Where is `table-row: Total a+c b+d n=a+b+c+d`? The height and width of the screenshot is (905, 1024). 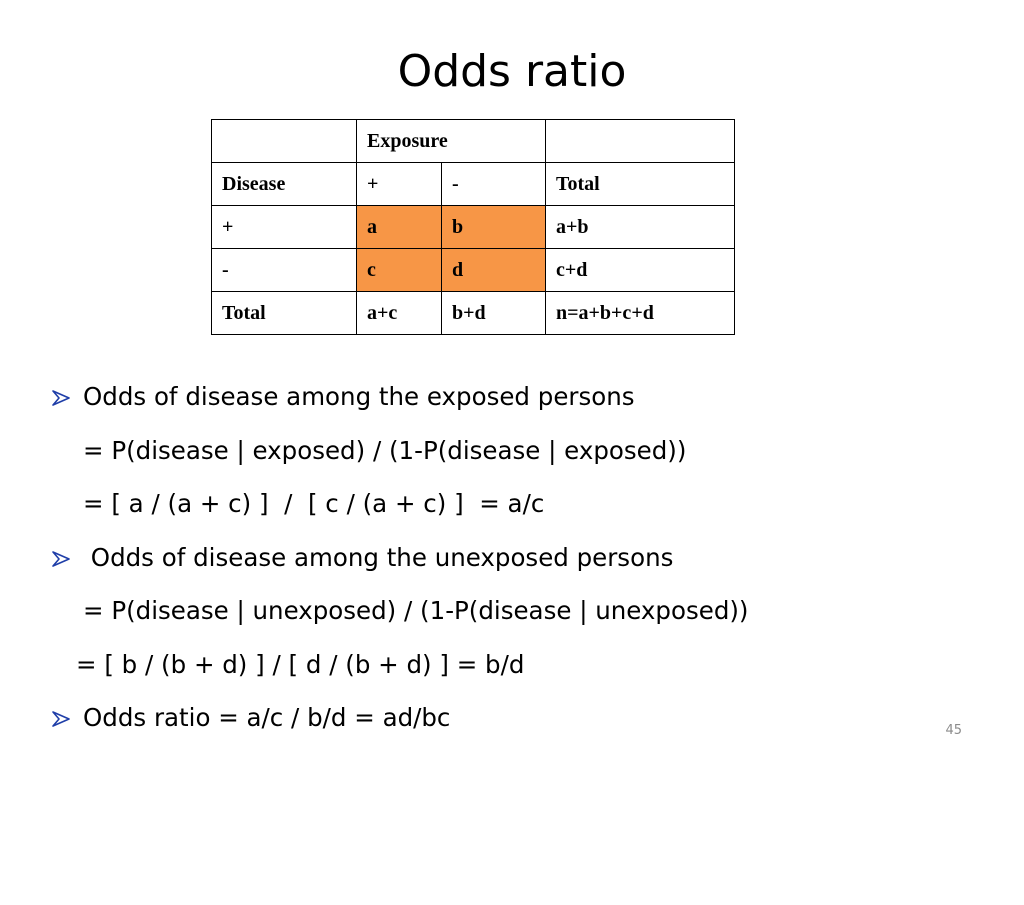 table-row: Total a+c b+d n=a+b+c+d is located at coordinates (473, 313).